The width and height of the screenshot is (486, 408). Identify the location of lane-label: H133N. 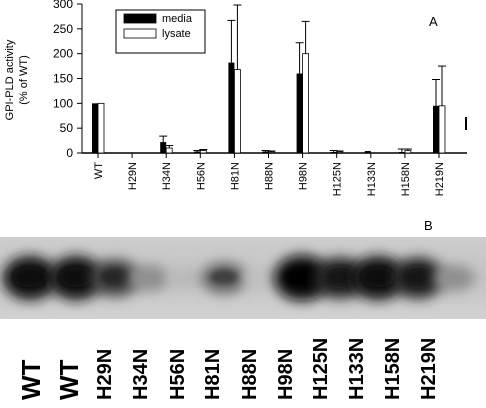
(357, 368).